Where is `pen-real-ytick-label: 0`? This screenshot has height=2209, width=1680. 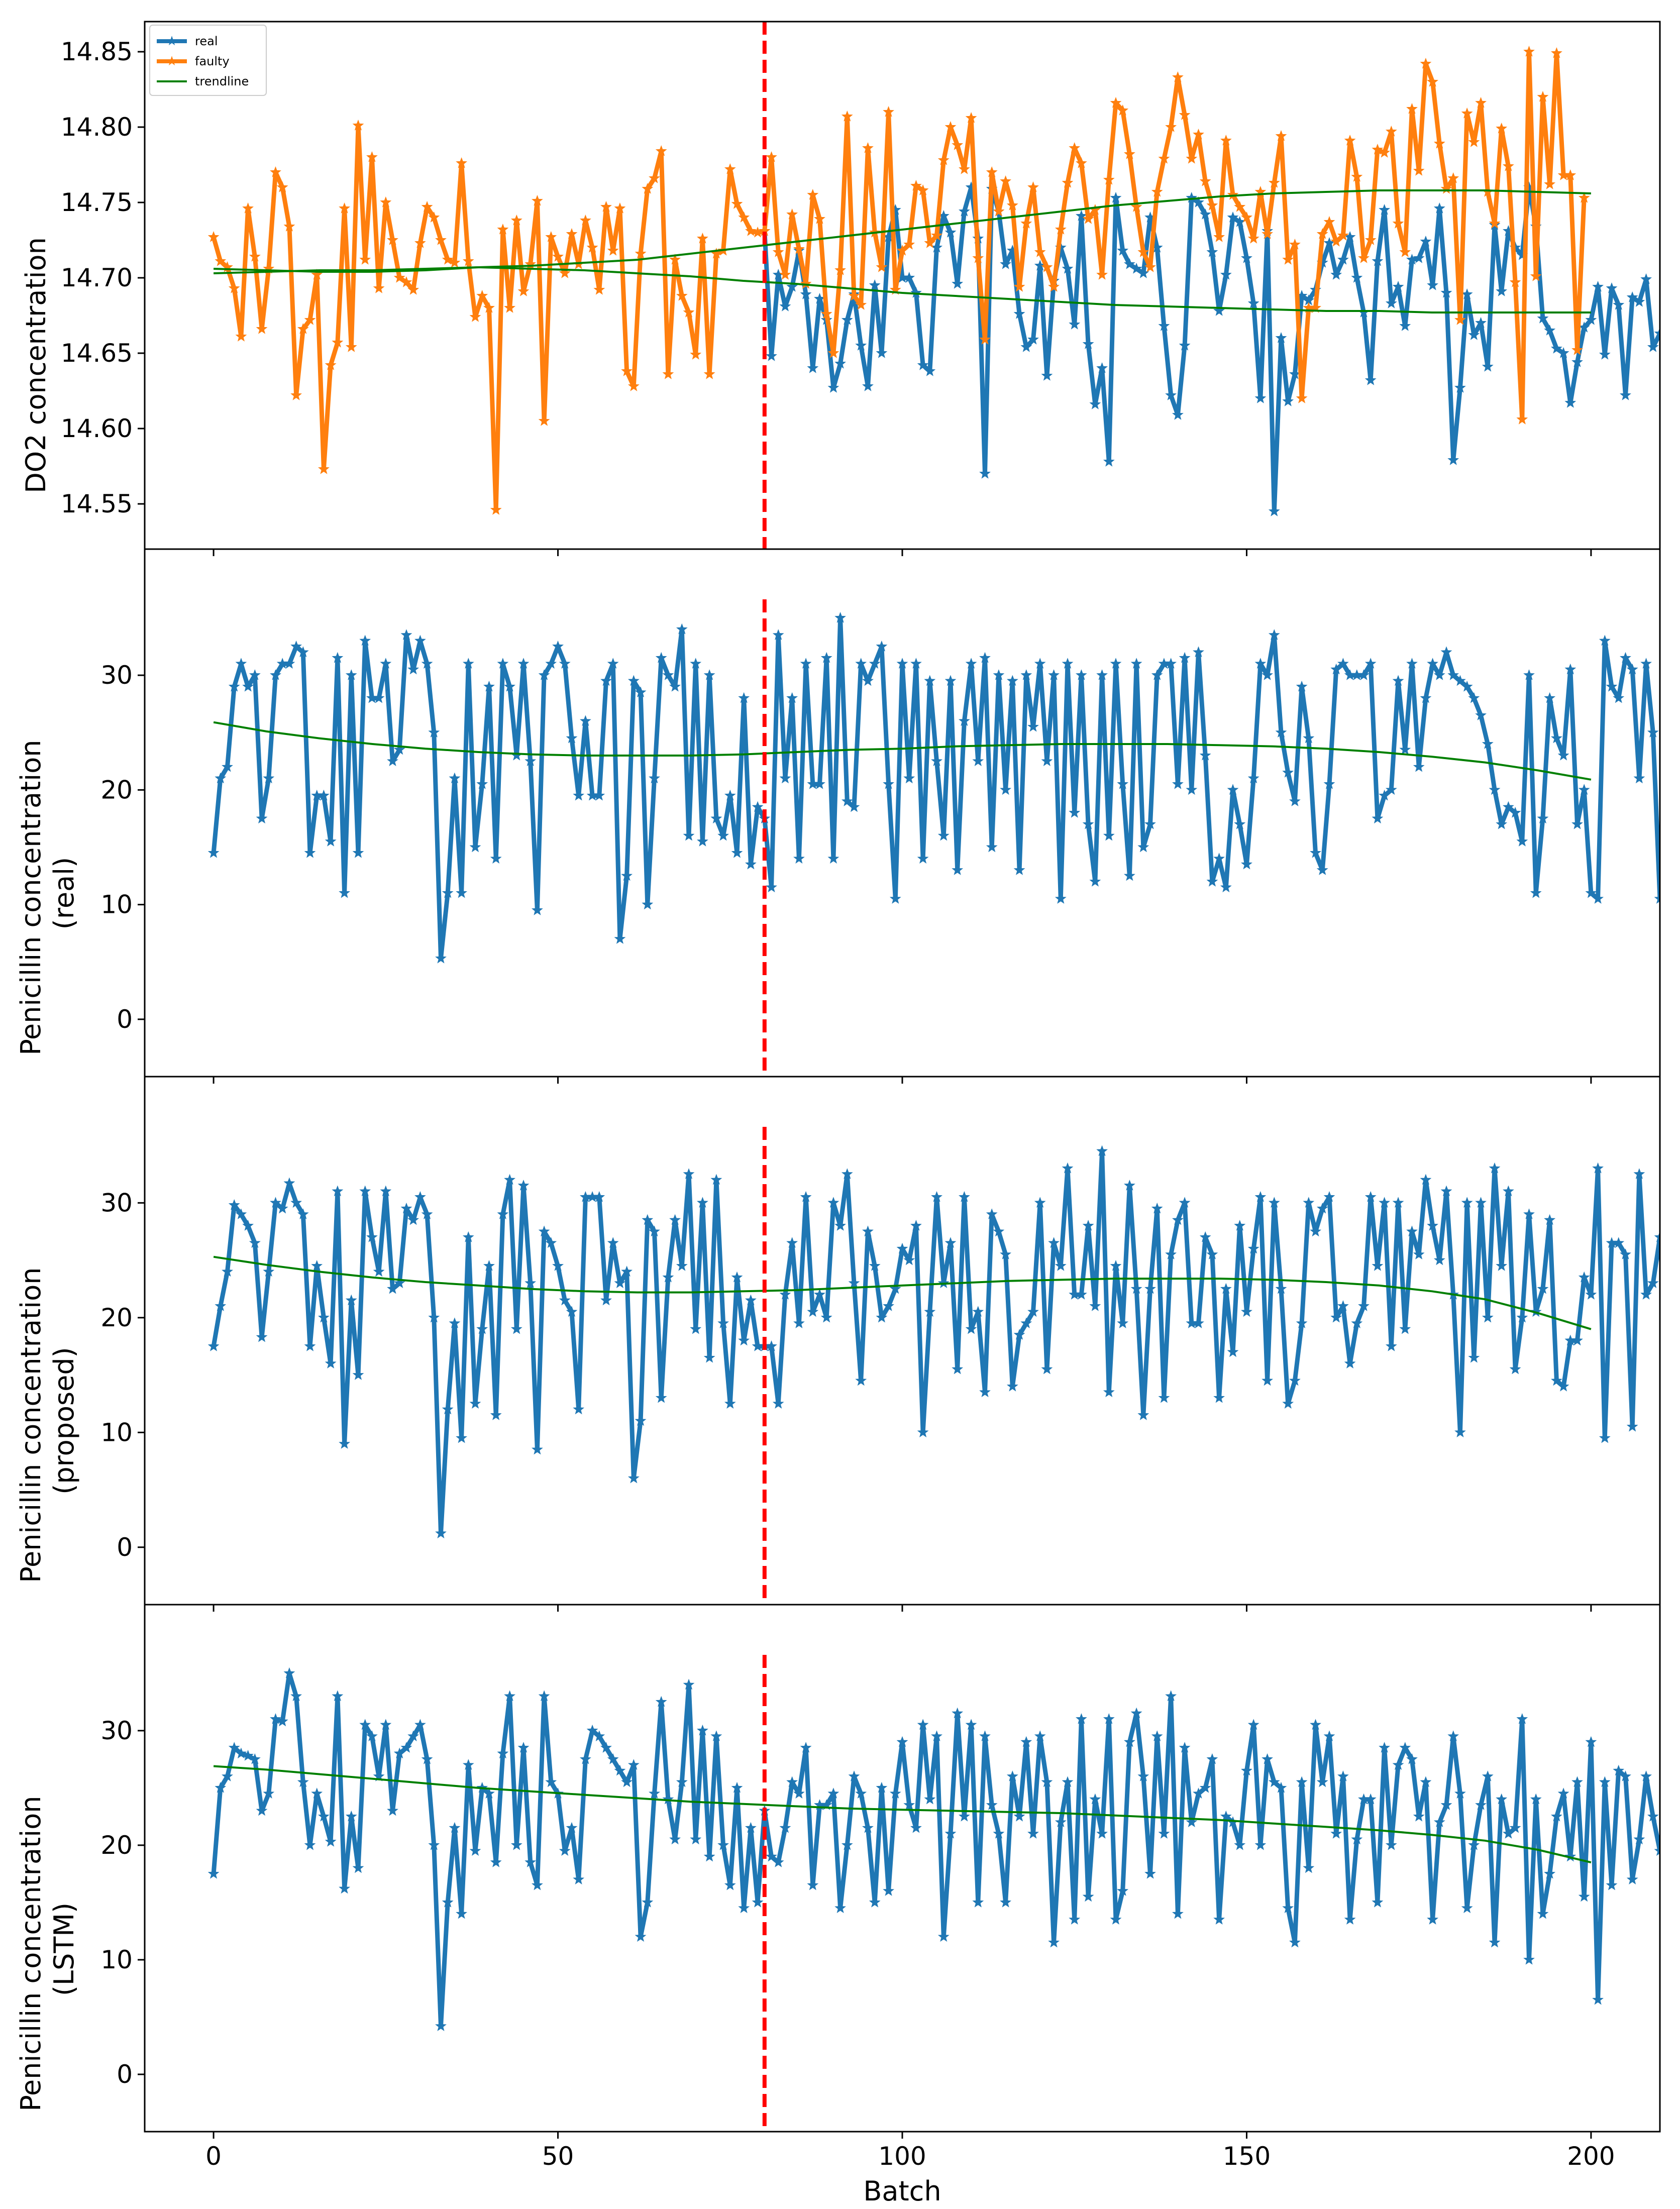 pen-real-ytick-label: 0 is located at coordinates (125, 1020).